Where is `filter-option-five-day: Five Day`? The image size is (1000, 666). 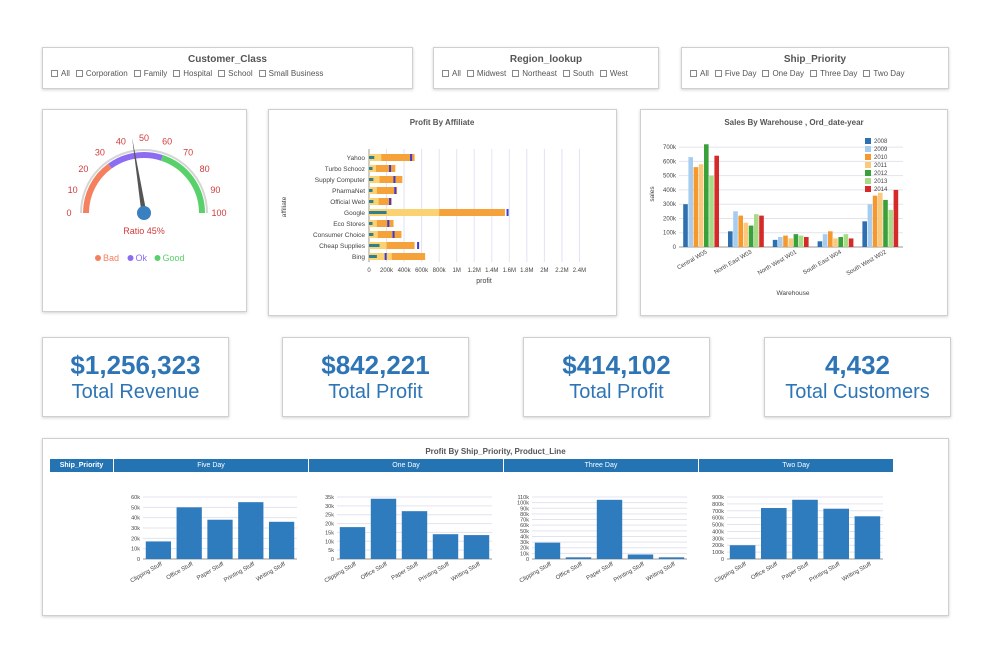 filter-option-five-day: Five Day is located at coordinates (735, 73).